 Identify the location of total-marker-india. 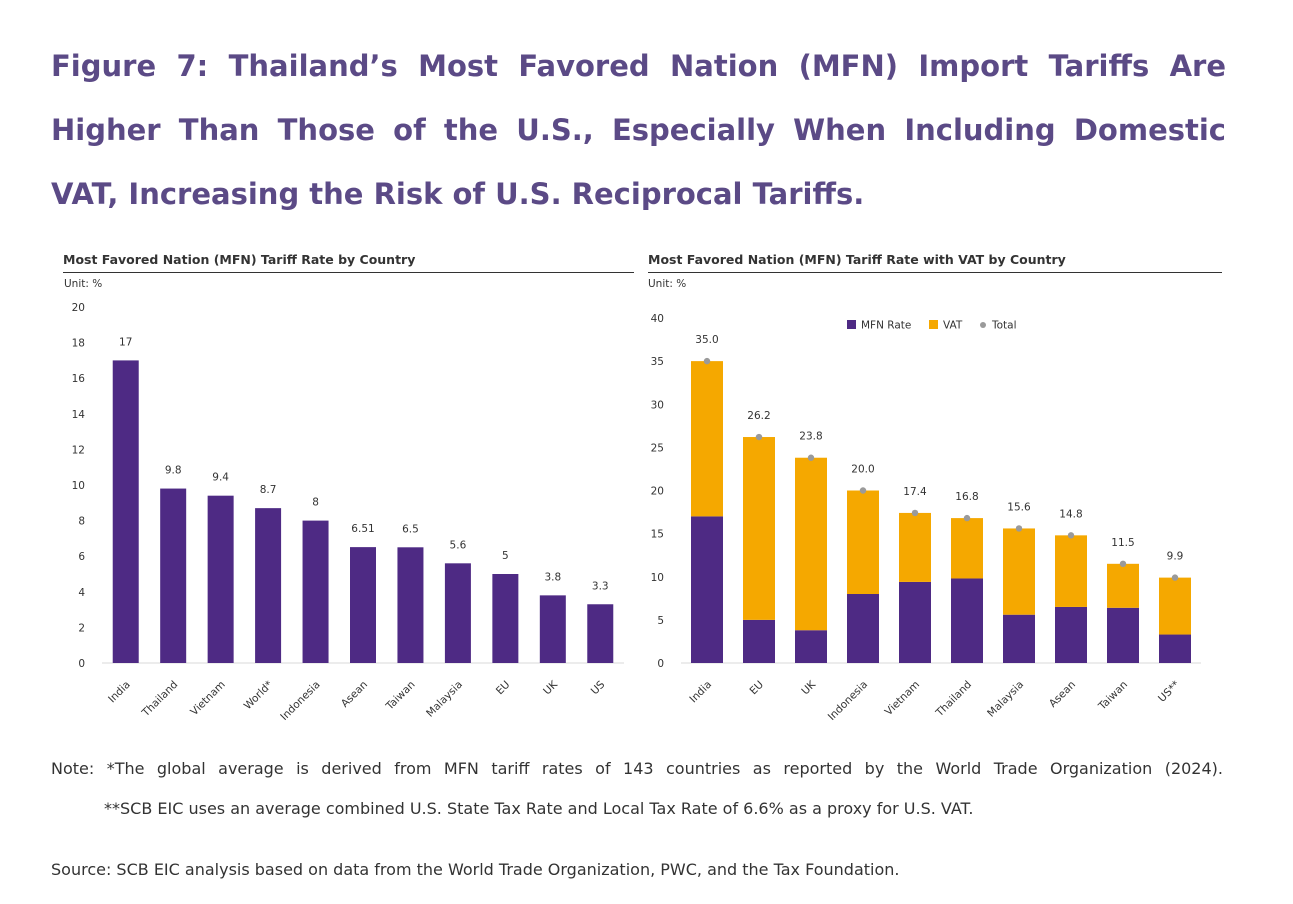
(707, 361).